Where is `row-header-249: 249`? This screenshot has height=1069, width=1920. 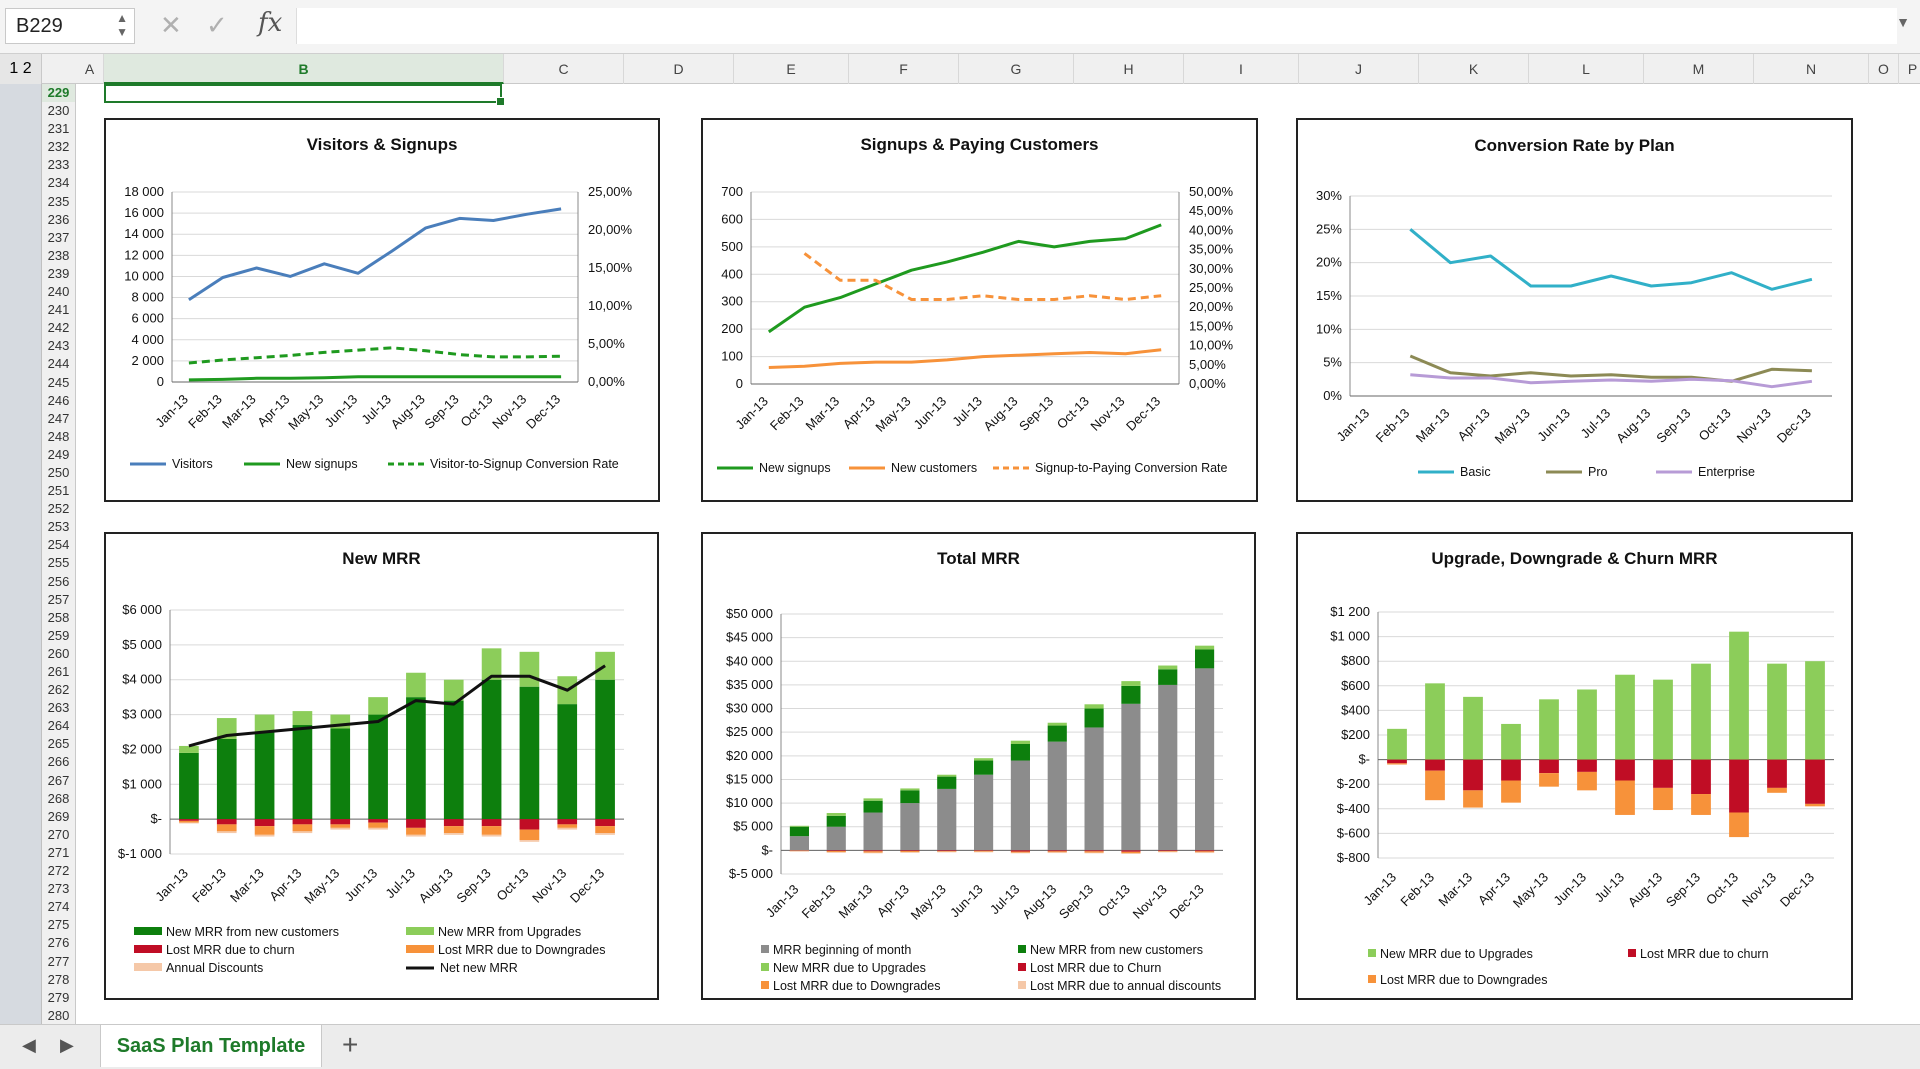
row-header-249: 249 is located at coordinates (58, 454).